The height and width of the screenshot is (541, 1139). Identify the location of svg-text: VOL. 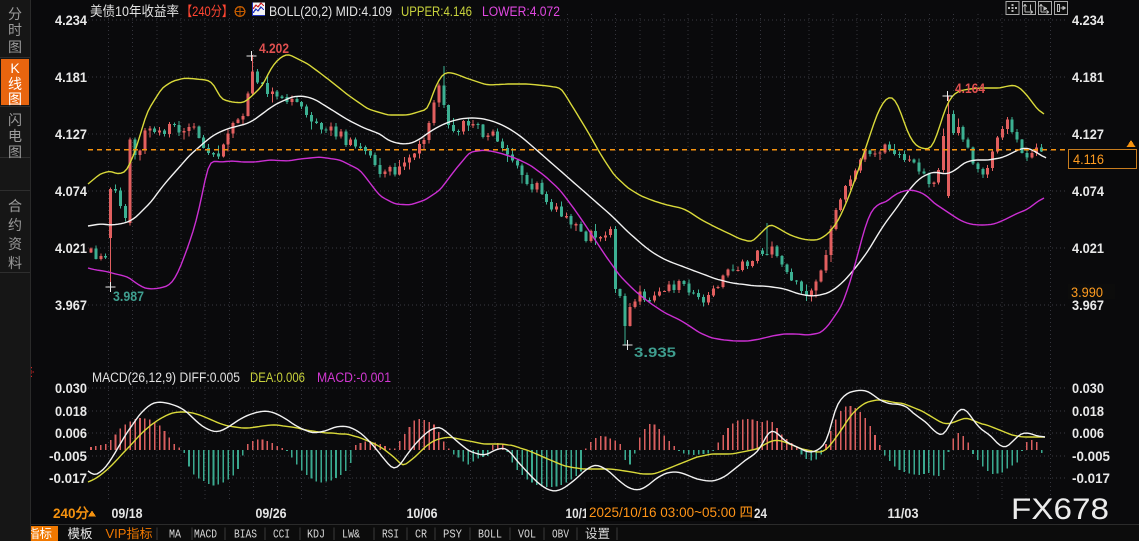
(527, 534).